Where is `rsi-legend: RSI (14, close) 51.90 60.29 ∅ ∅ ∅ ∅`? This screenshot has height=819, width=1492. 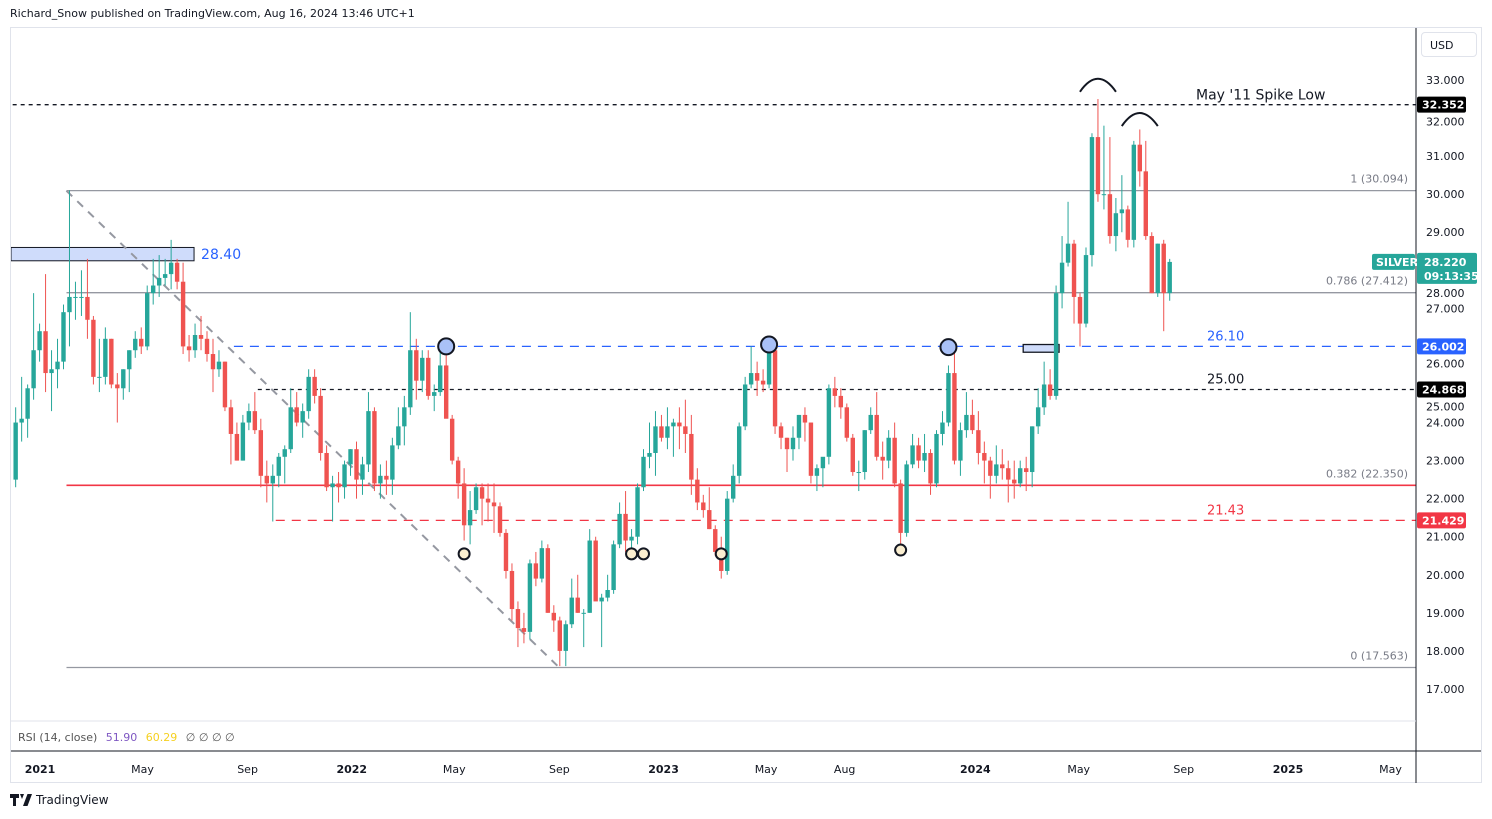 rsi-legend: RSI (14, close) 51.90 60.29 ∅ ∅ ∅ ∅ is located at coordinates (129, 737).